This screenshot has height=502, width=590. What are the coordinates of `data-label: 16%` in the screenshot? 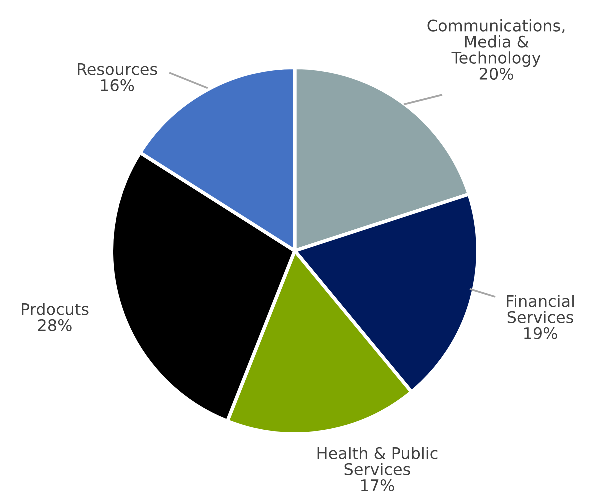 It's located at (117, 85).